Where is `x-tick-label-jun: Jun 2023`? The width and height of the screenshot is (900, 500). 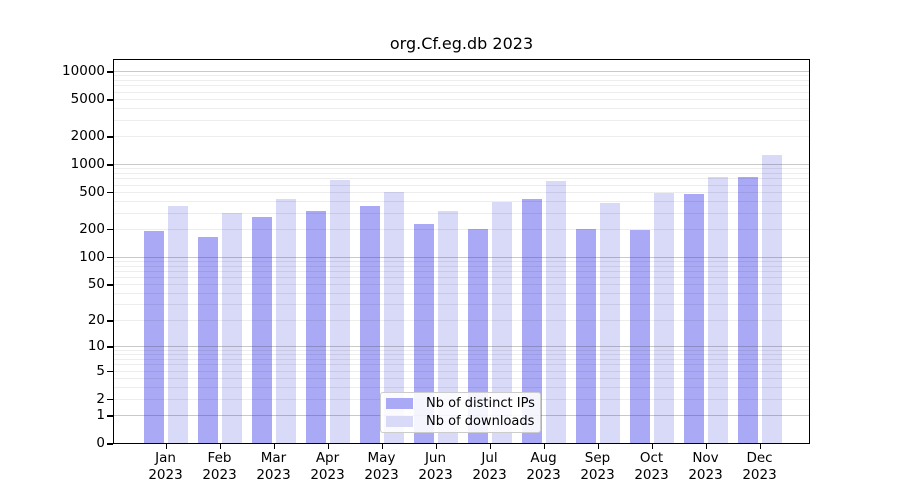 x-tick-label-jun: Jun 2023 is located at coordinates (435, 466).